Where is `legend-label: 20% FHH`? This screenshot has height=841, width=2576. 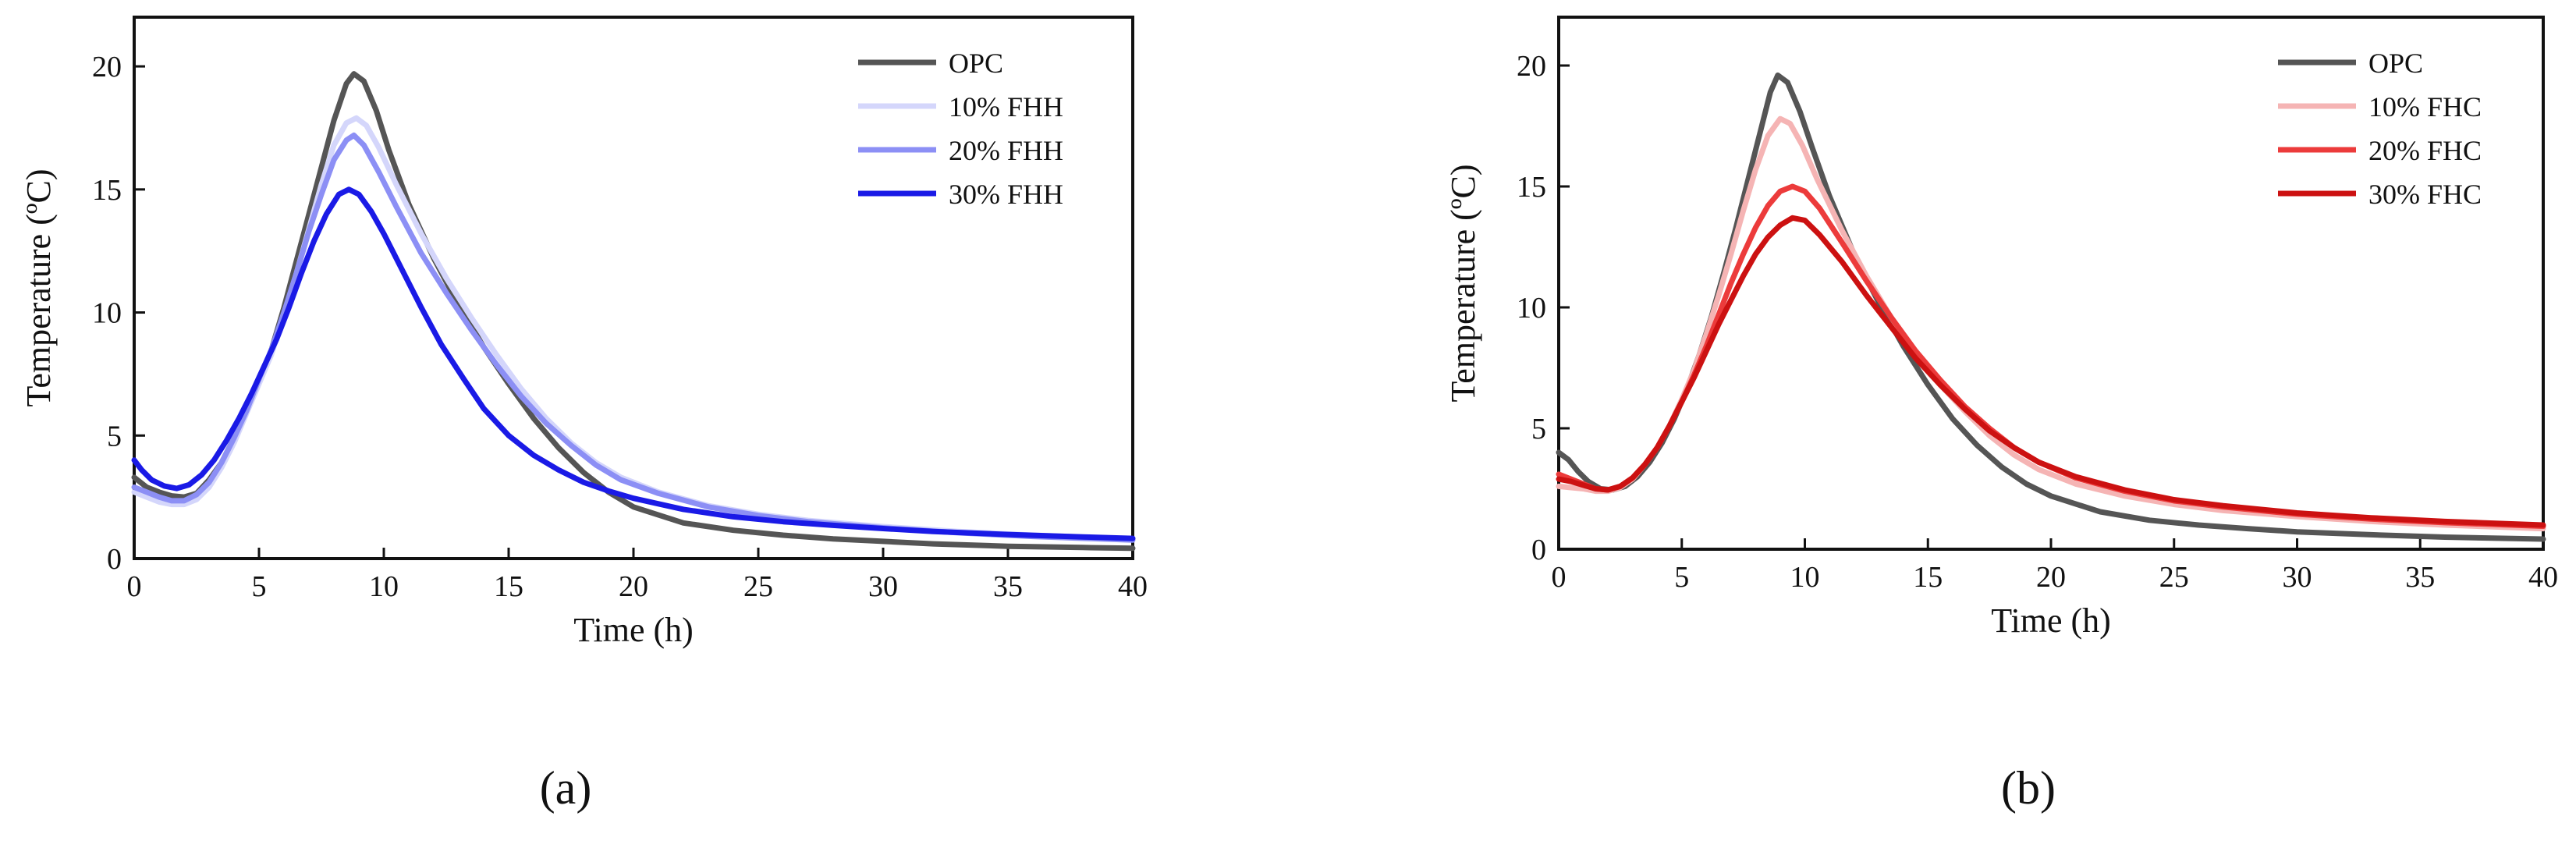 legend-label: 20% FHH is located at coordinates (1006, 151).